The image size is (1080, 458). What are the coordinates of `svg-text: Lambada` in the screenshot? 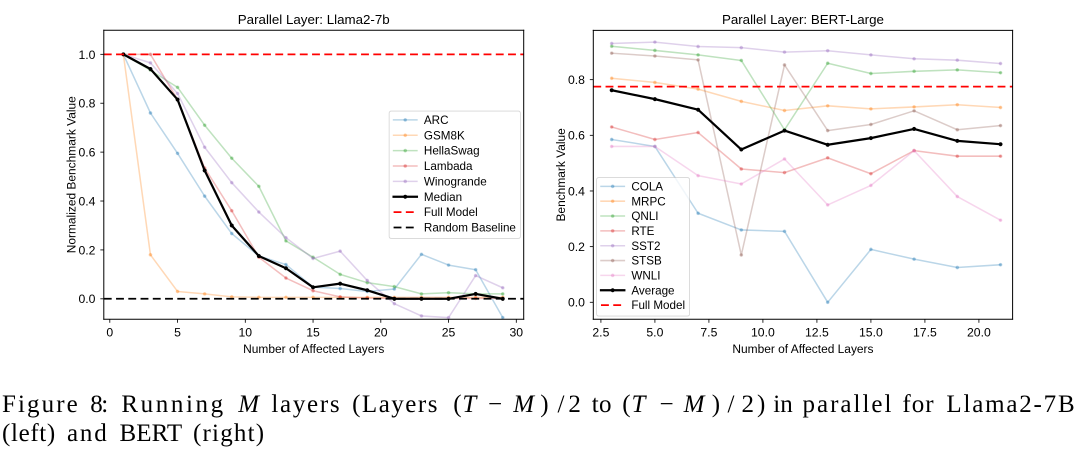 It's located at (448, 166).